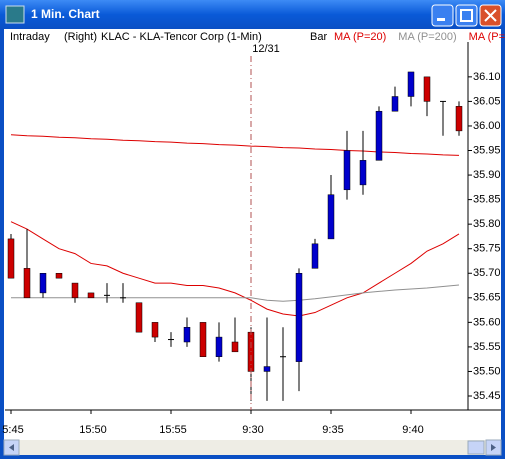 Image resolution: width=505 pixels, height=459 pixels. What do you see at coordinates (476, 447) in the screenshot?
I see `scroll-thumb` at bounding box center [476, 447].